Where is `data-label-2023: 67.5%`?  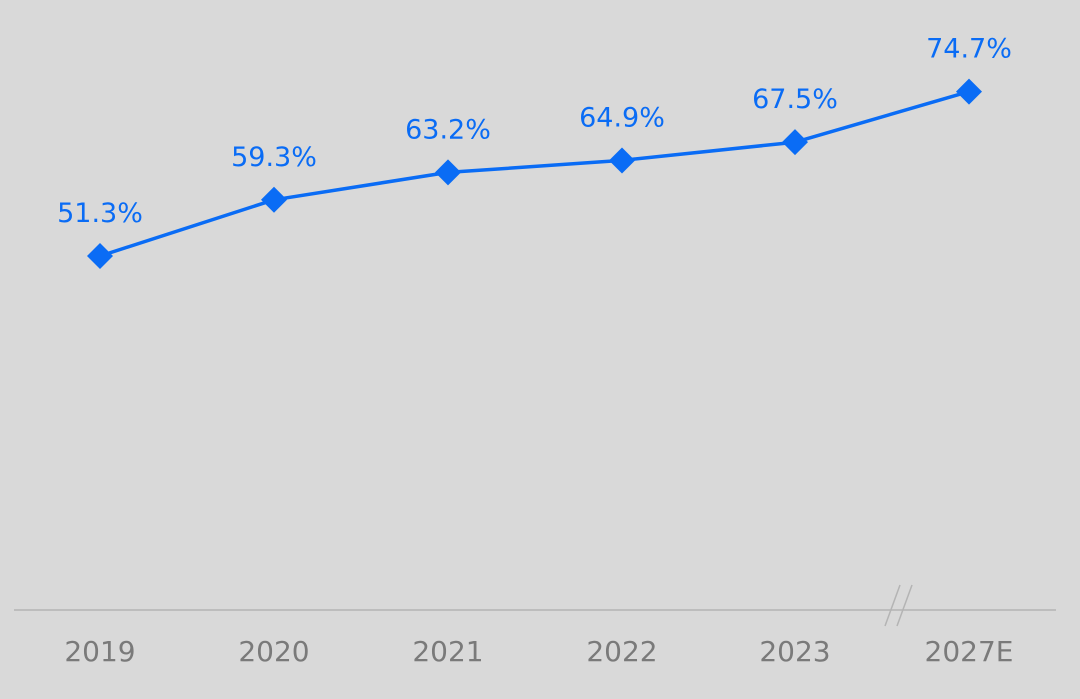 data-label-2023: 67.5% is located at coordinates (795, 99).